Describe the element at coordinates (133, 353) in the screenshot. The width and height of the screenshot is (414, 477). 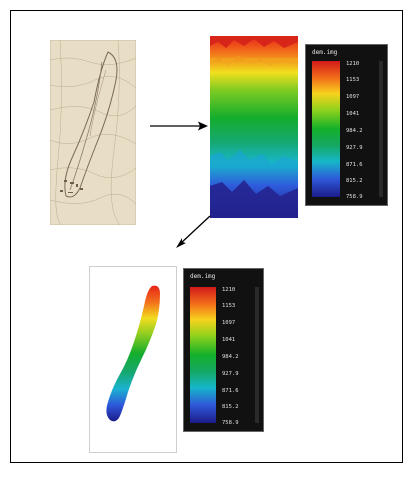
I see `clipped-dem-basin` at that location.